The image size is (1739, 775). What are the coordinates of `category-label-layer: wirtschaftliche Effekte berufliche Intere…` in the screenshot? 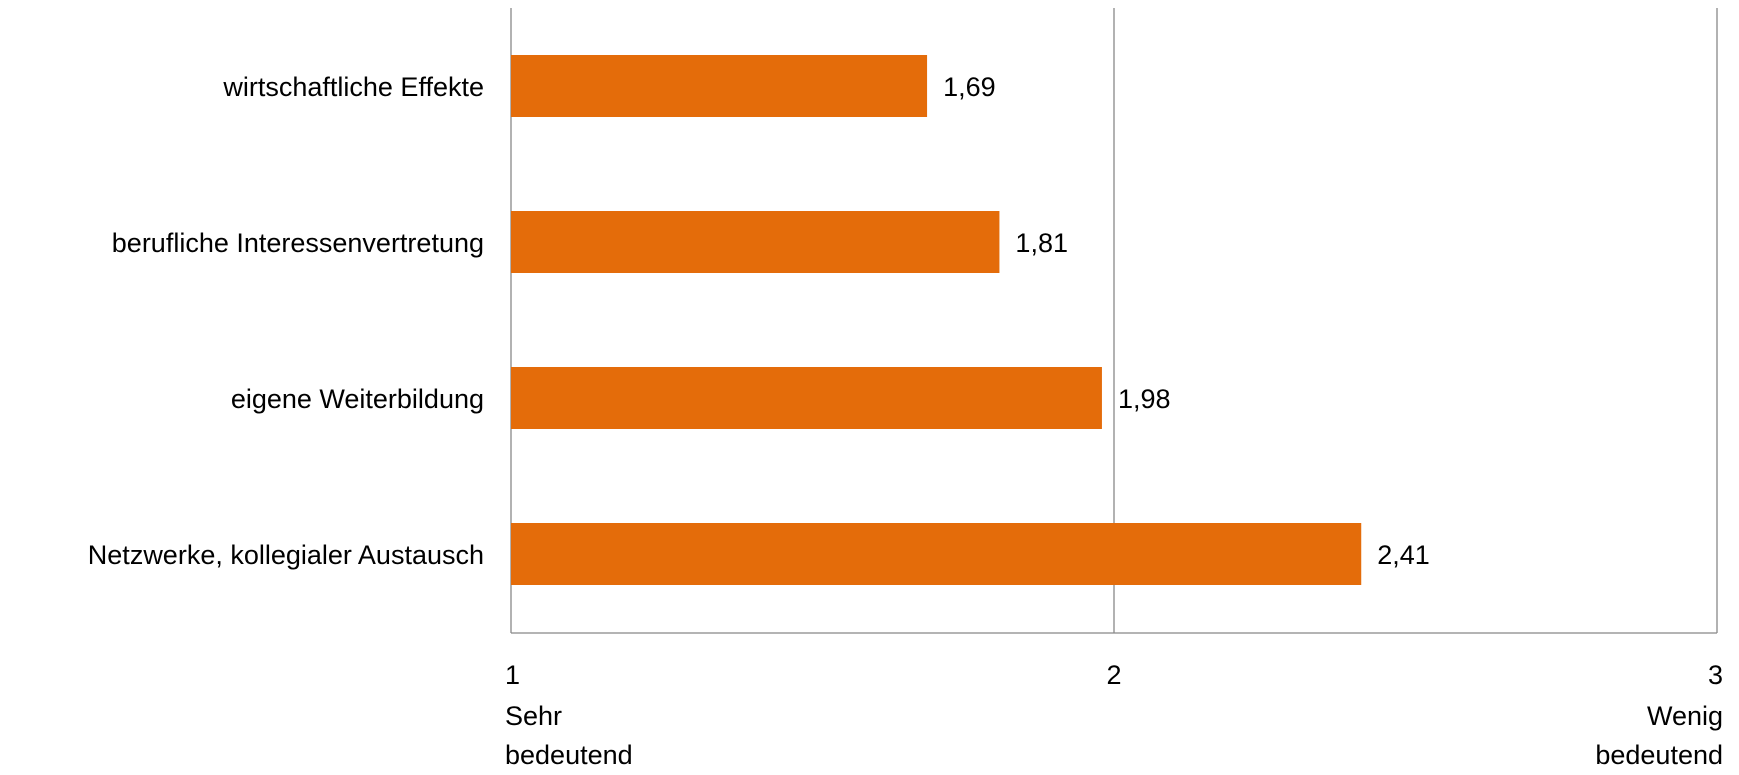 It's located at (286, 321).